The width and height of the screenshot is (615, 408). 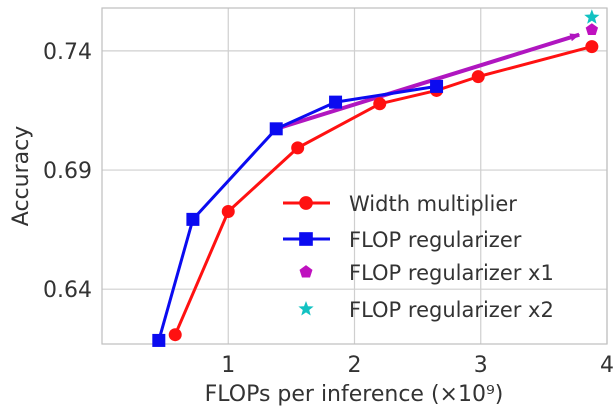 I want to click on series-flop-regularizer-x1, so click(x=592, y=29).